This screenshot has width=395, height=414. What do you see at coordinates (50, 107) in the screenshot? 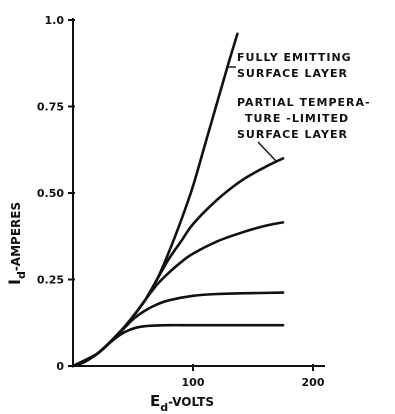
I see `y-tick-label: 0.75` at bounding box center [50, 107].